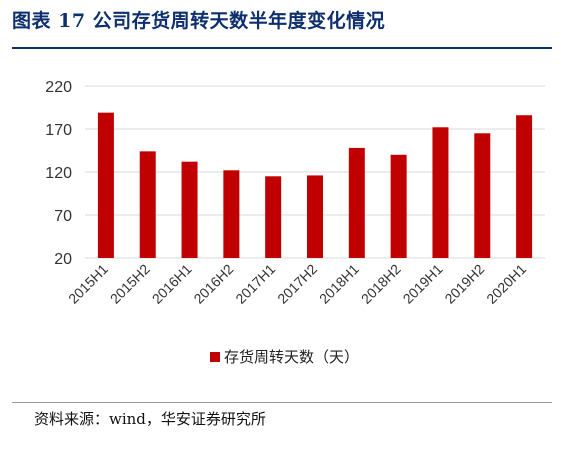 The height and width of the screenshot is (450, 561). Describe the element at coordinates (63, 216) in the screenshot. I see `y-tick-label: 70` at that location.